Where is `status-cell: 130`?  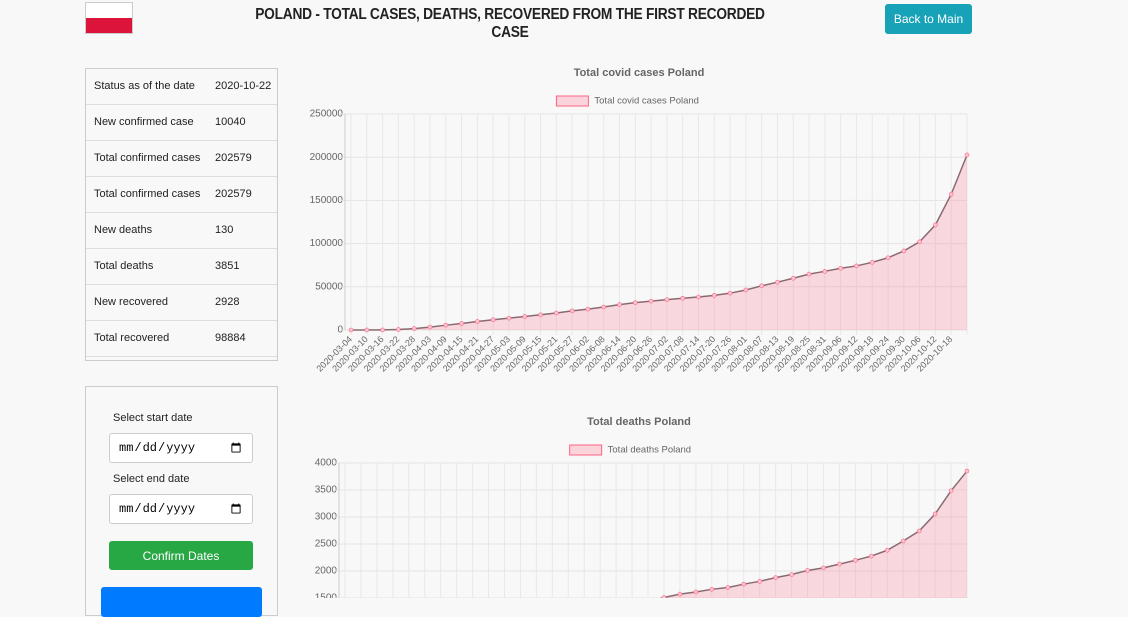 status-cell: 130 is located at coordinates (224, 230).